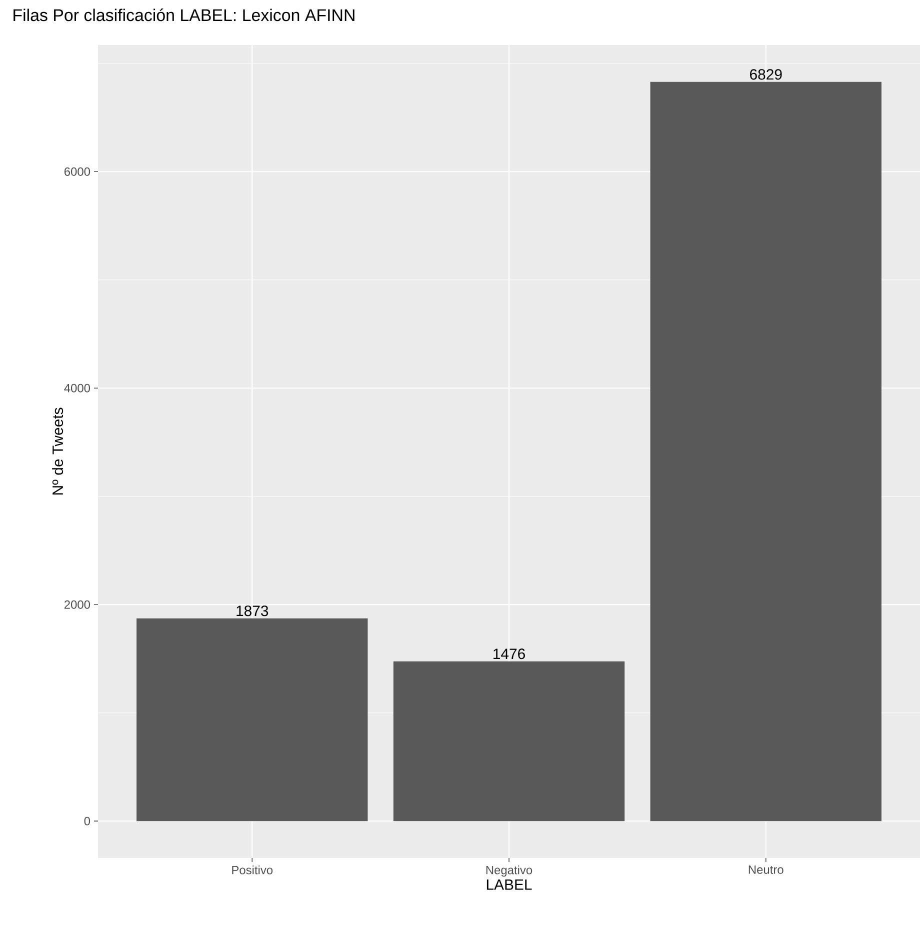 Image resolution: width=921 pixels, height=928 pixels. Describe the element at coordinates (252, 611) in the screenshot. I see `data-label: 1873` at that location.